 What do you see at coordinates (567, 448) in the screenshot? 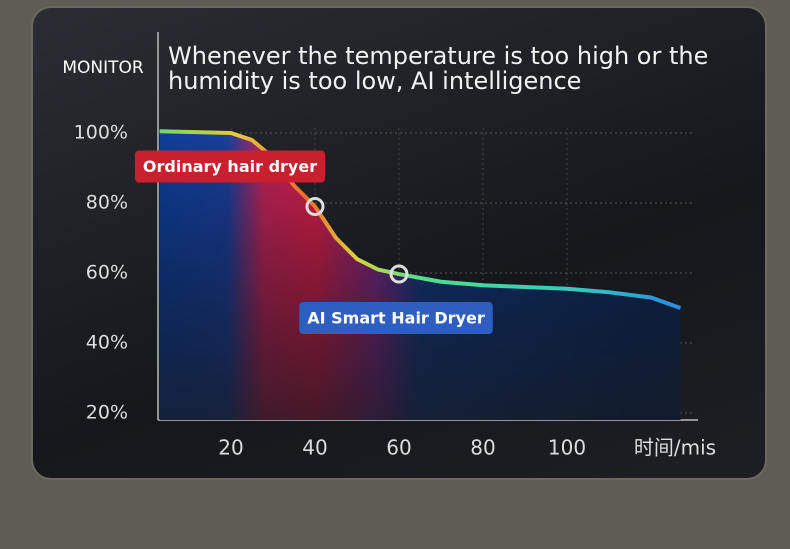
I see `x-tick-label: 100` at bounding box center [567, 448].